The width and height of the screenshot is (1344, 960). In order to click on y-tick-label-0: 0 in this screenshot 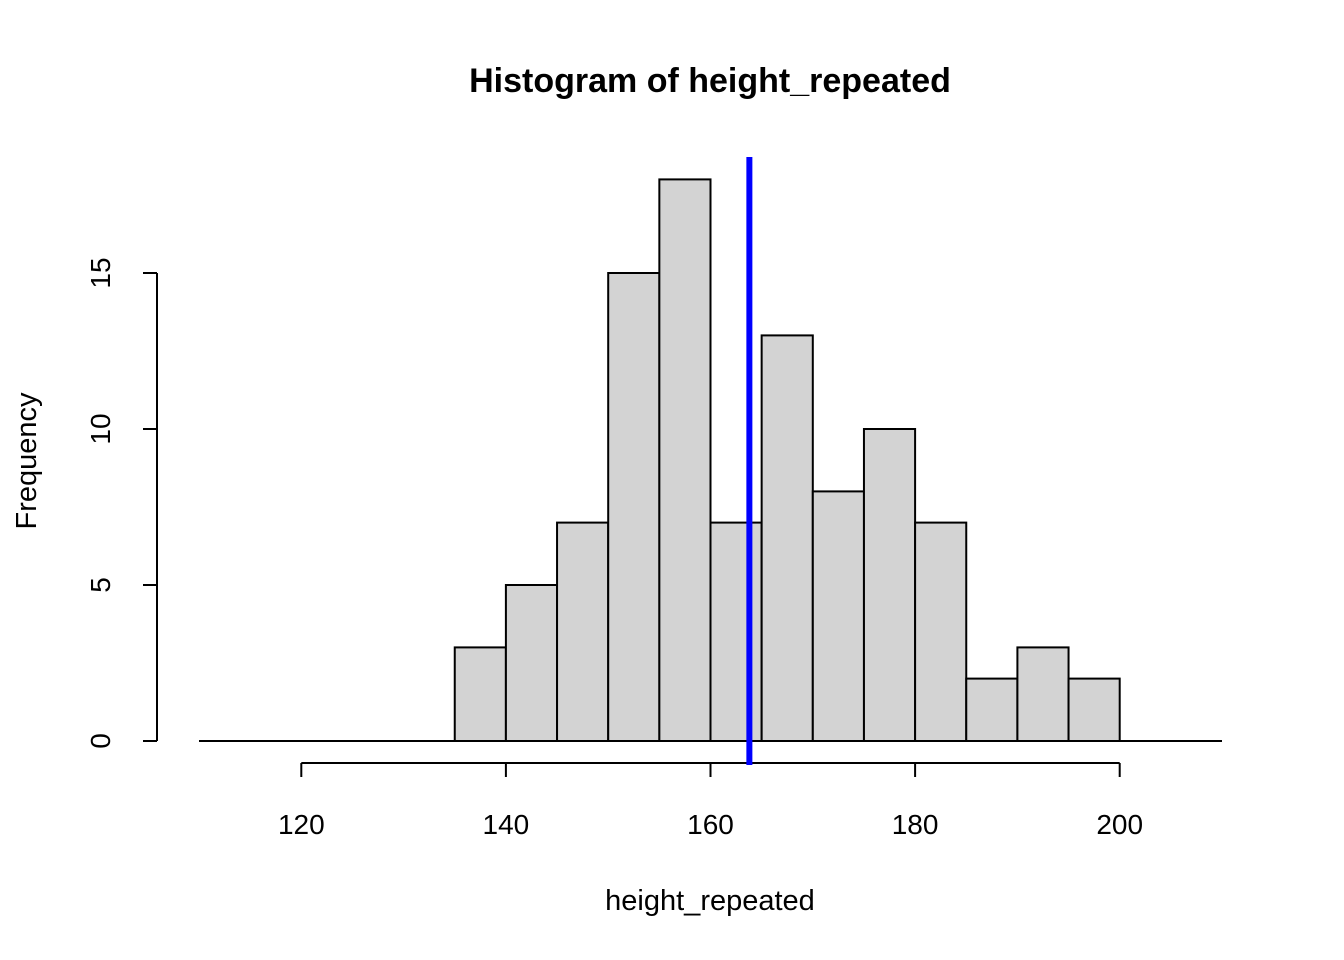, I will do `click(100, 741)`.